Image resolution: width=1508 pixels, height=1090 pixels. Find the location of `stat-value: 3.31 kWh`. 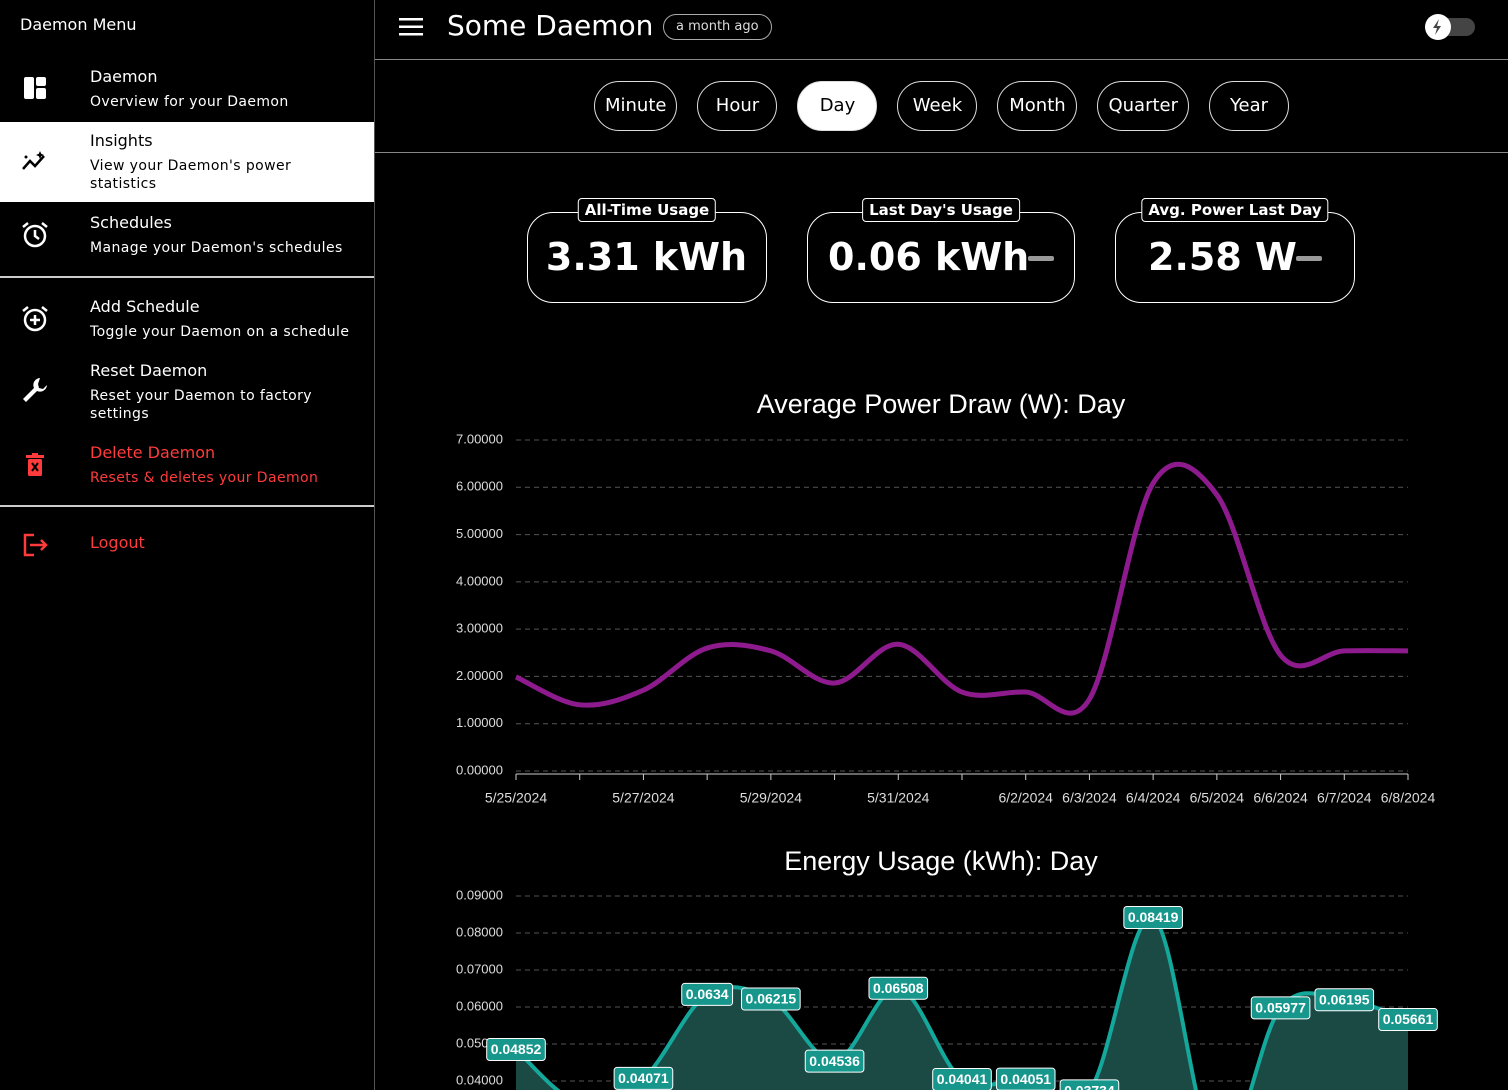

stat-value: 3.31 kWh is located at coordinates (646, 257).